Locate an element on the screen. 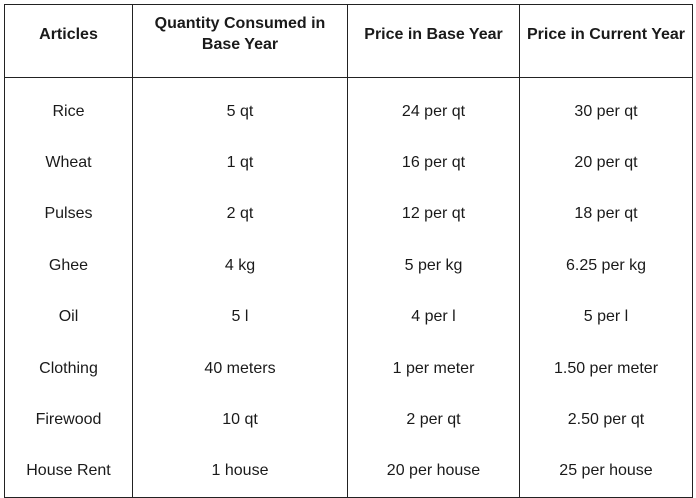 This screenshot has height=498, width=696. cell-quantity: 2 qt is located at coordinates (240, 214).